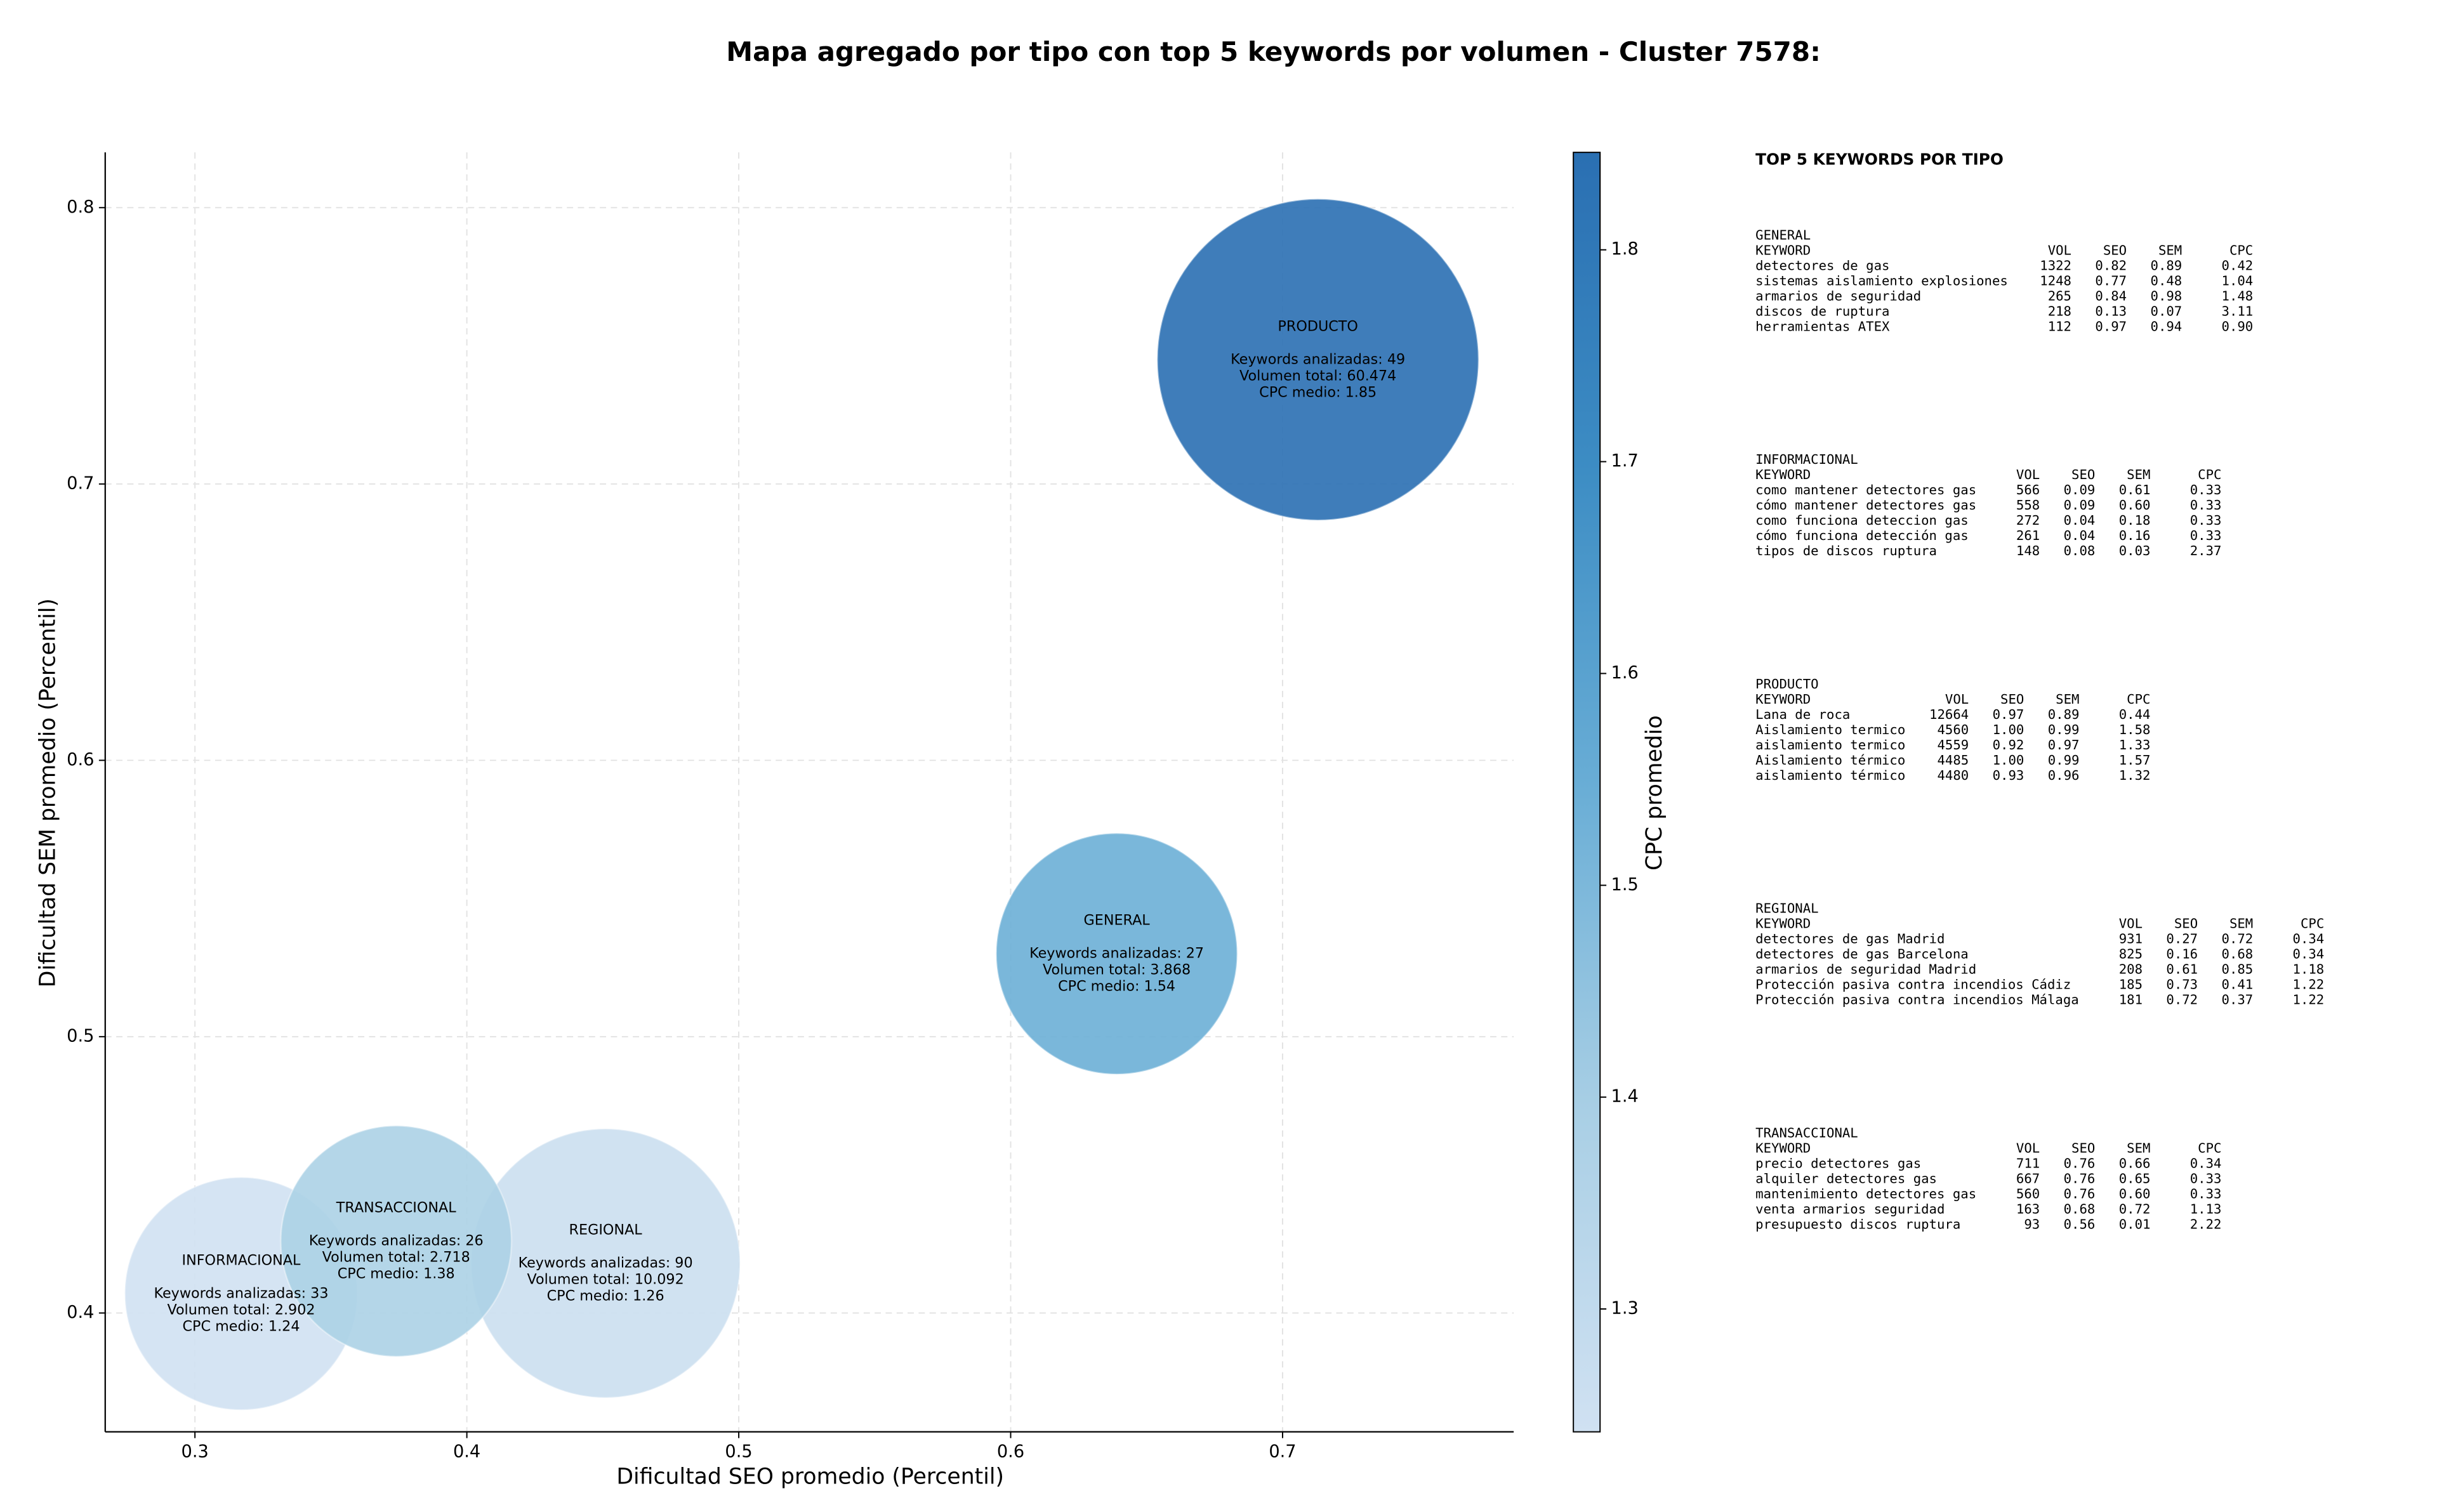 The height and width of the screenshot is (1512, 2437). What do you see at coordinates (810, 1477) in the screenshot?
I see `x-axis-label: Dificultad SEO promedio (Percentil)` at bounding box center [810, 1477].